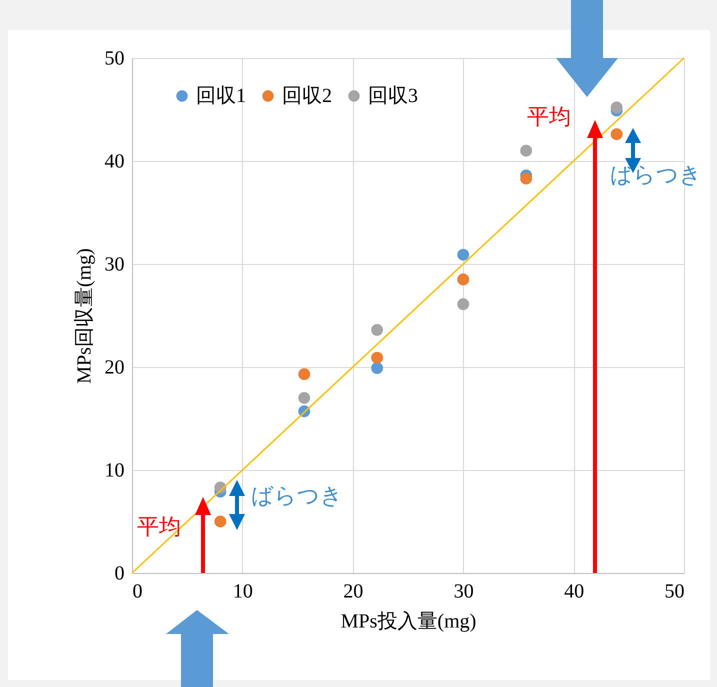 Image resolution: width=717 pixels, height=687 pixels. Describe the element at coordinates (353, 591) in the screenshot. I see `x-tick-label: 20` at that location.